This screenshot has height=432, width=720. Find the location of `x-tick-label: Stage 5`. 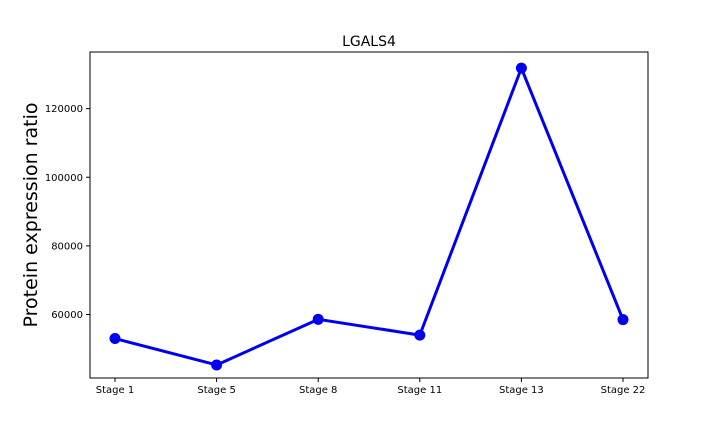

x-tick-label: Stage 5 is located at coordinates (216, 390).